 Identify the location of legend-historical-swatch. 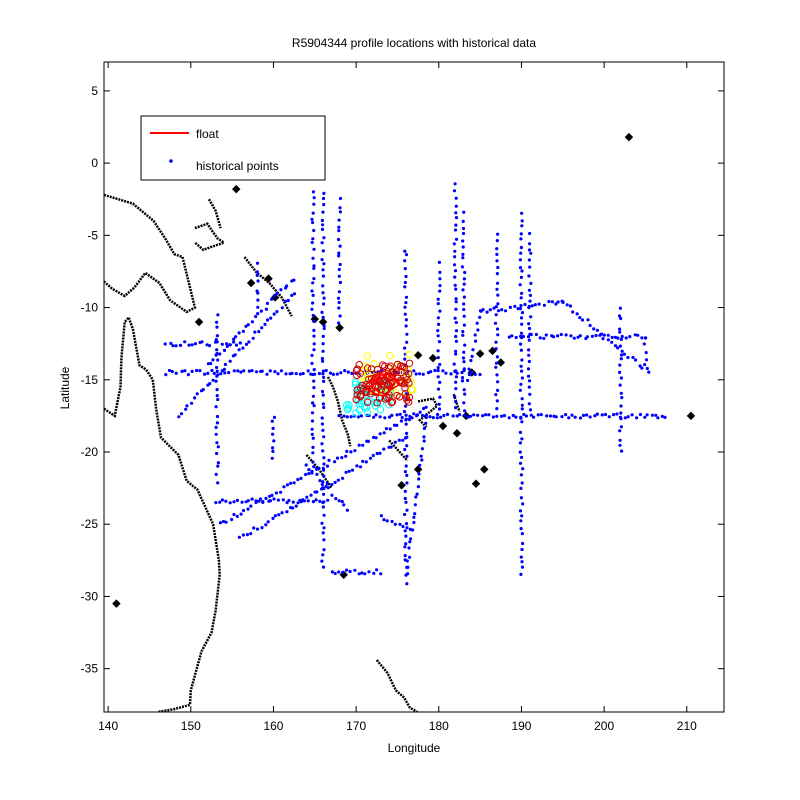
(171, 161).